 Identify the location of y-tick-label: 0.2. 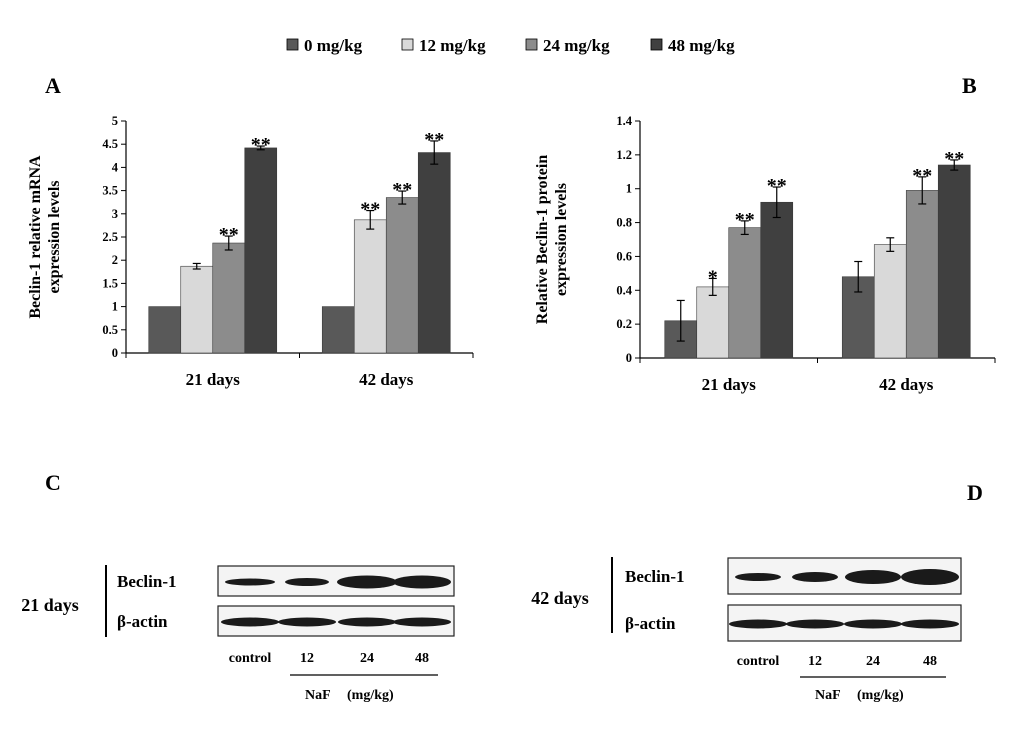
(624, 324).